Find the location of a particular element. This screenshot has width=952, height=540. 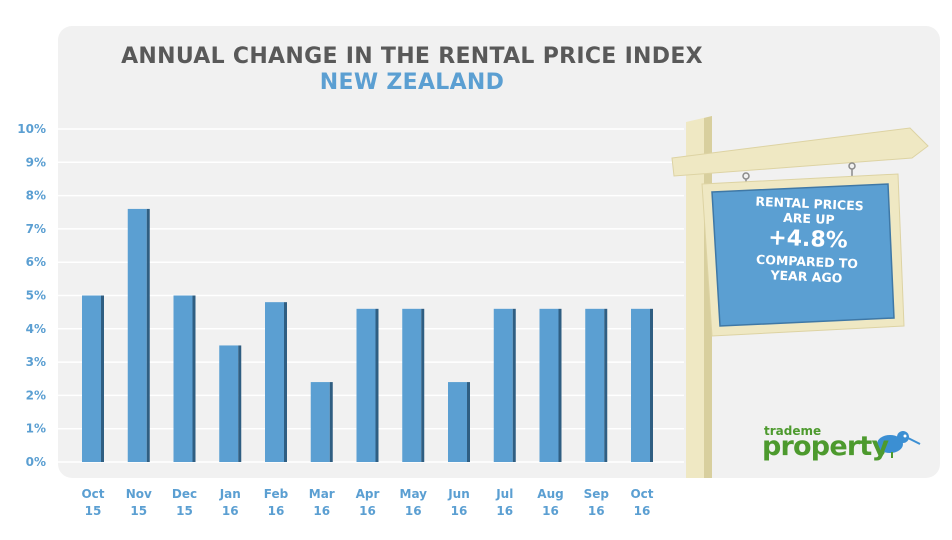

kiwi-logo-icon is located at coordinates (899, 445).